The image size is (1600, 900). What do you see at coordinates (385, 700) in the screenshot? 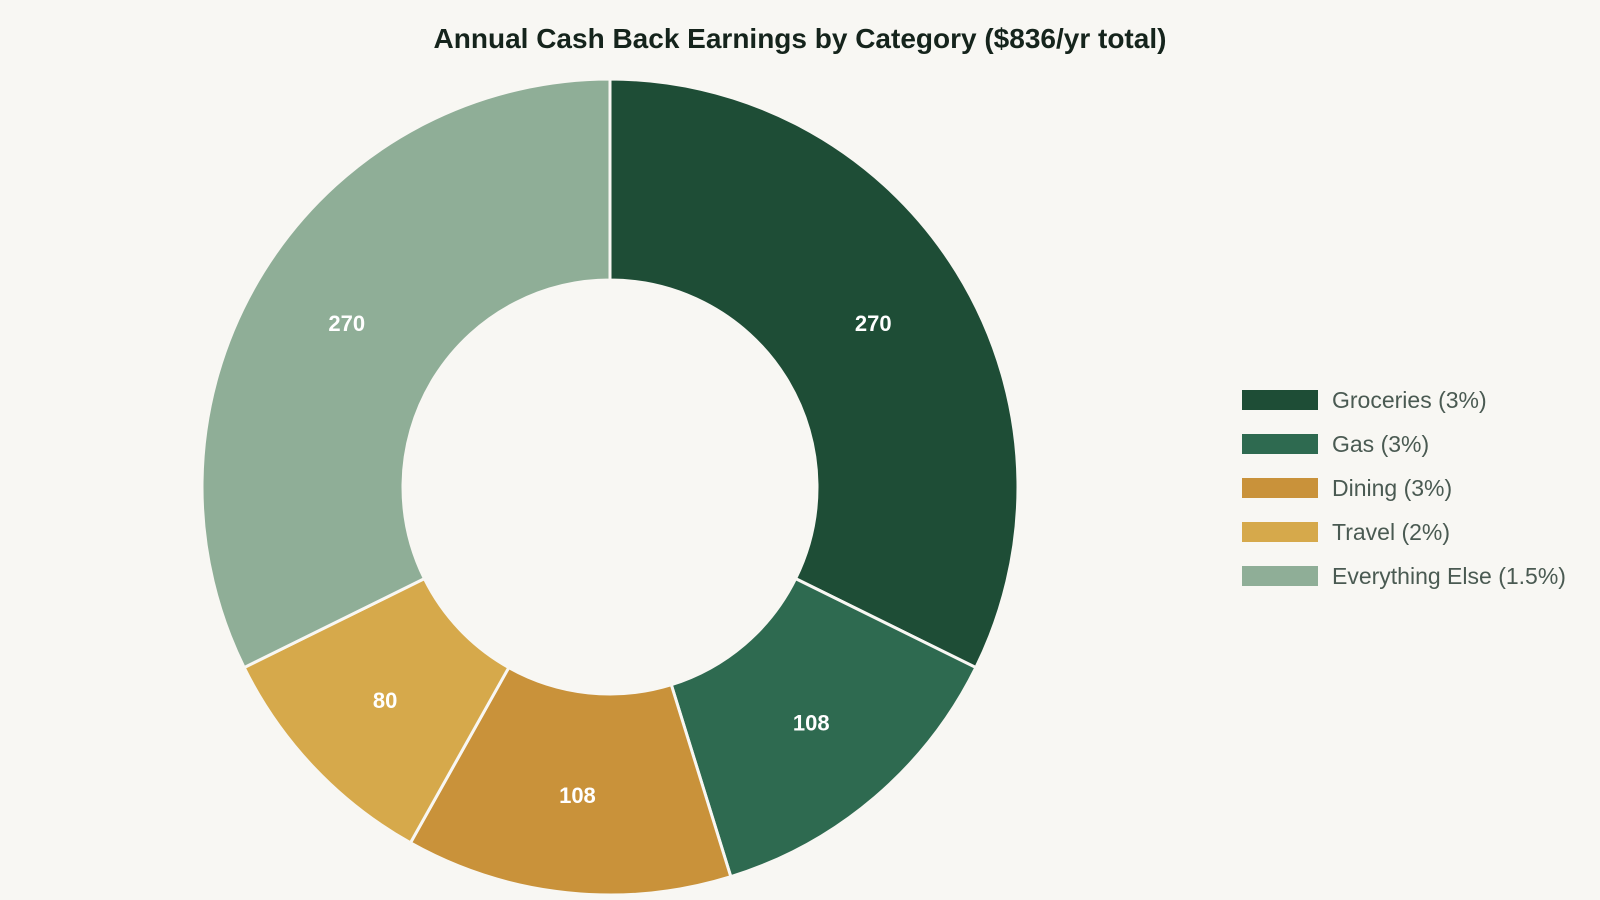
I see `data-label-travel-2: 80` at bounding box center [385, 700].